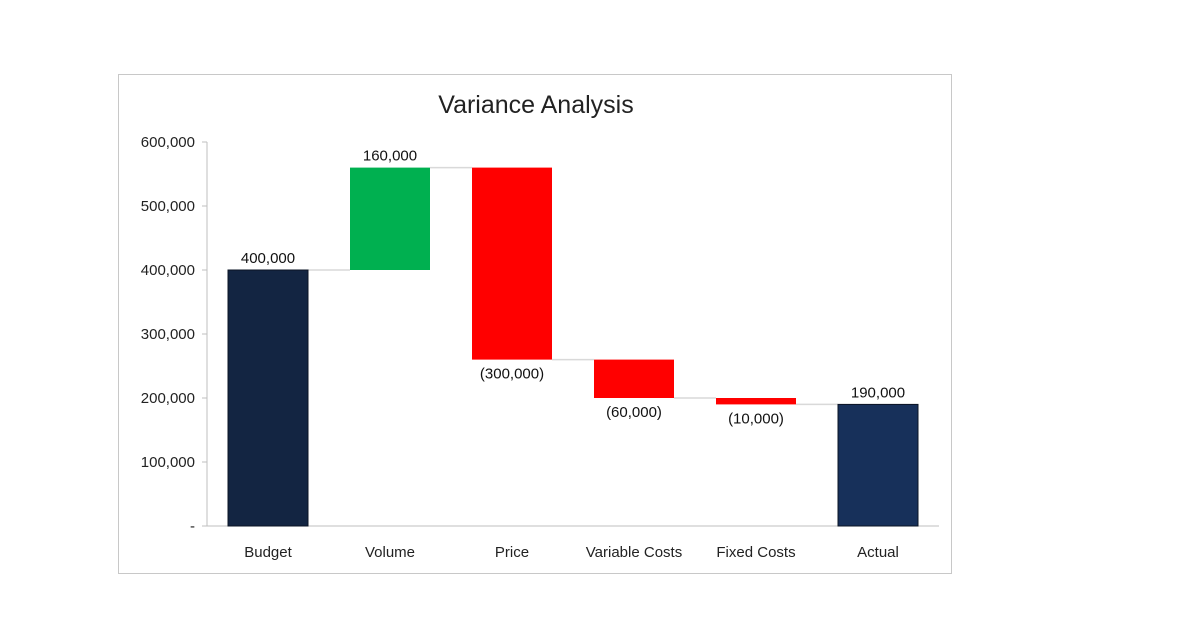 The image size is (1200, 628). What do you see at coordinates (168, 206) in the screenshot?
I see `y-tick-label: 500,000` at bounding box center [168, 206].